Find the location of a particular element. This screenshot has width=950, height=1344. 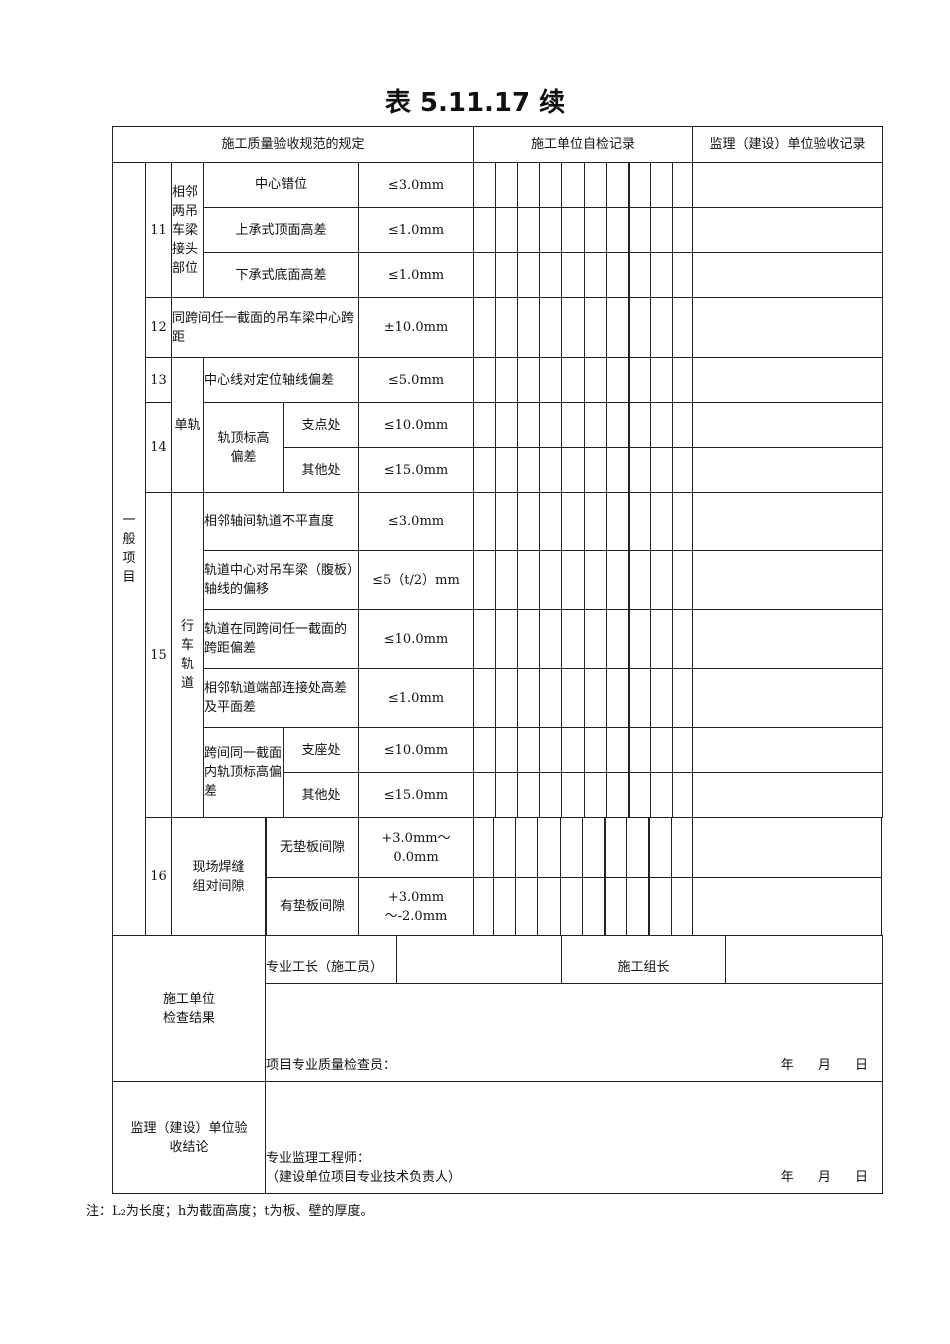

supervision-conclusion-field: 专业监理工程师： （建设单位项目专业技术负责人） 年 月 日 is located at coordinates (574, 1137).